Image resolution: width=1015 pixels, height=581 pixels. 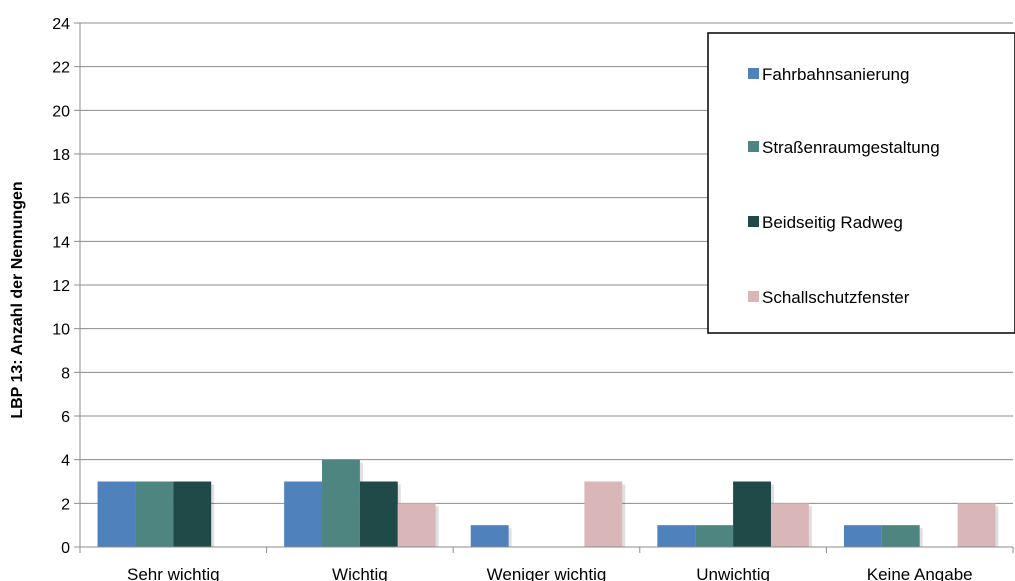 I want to click on y-tick-label: 18, so click(x=61, y=155).